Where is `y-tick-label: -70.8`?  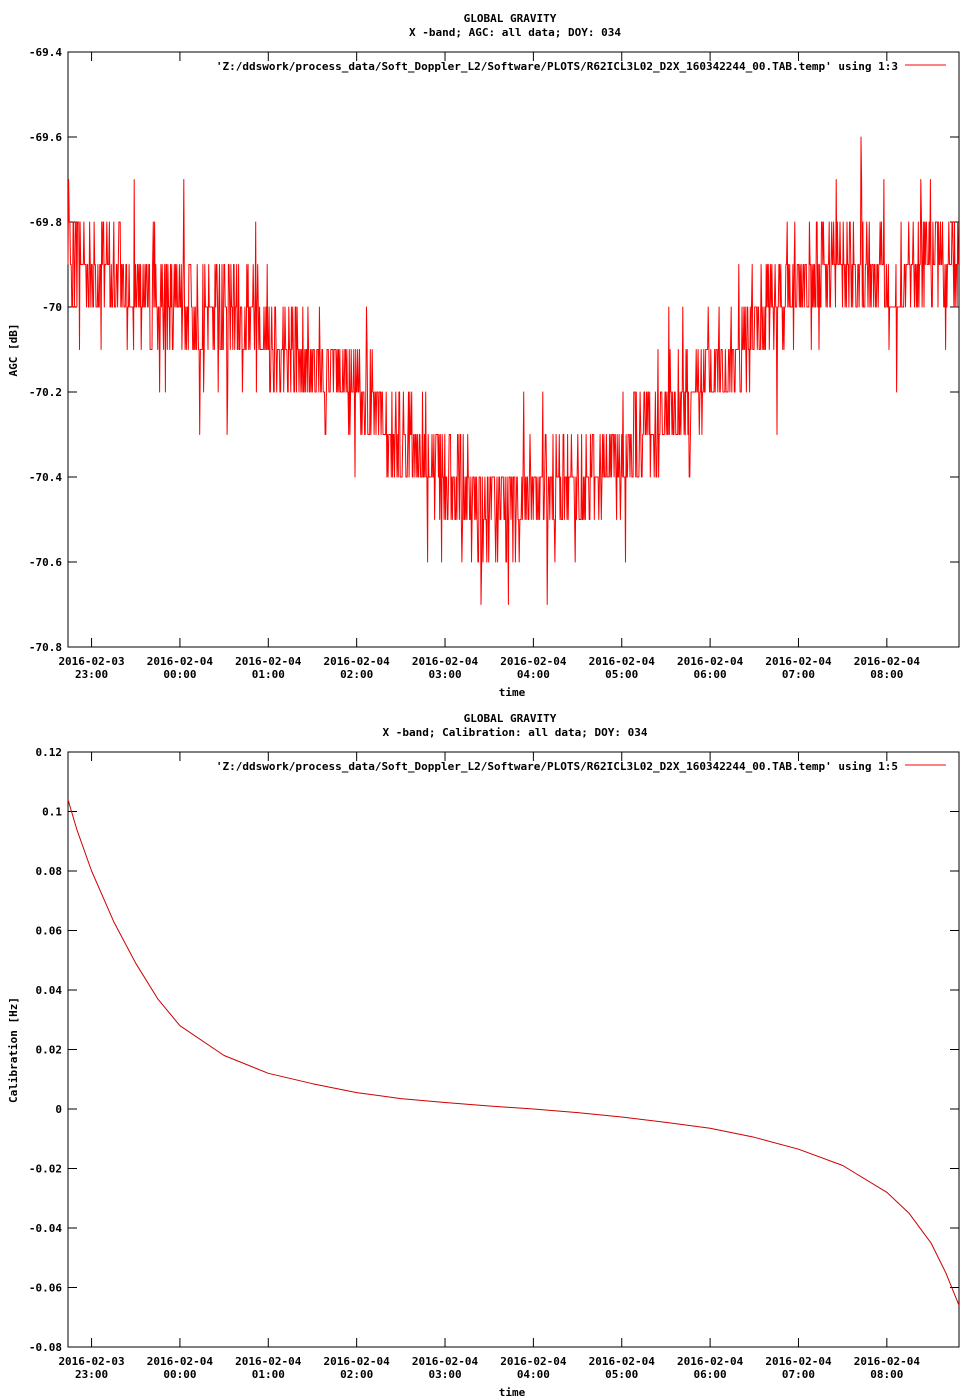 y-tick-label: -70.8 is located at coordinates (45, 647).